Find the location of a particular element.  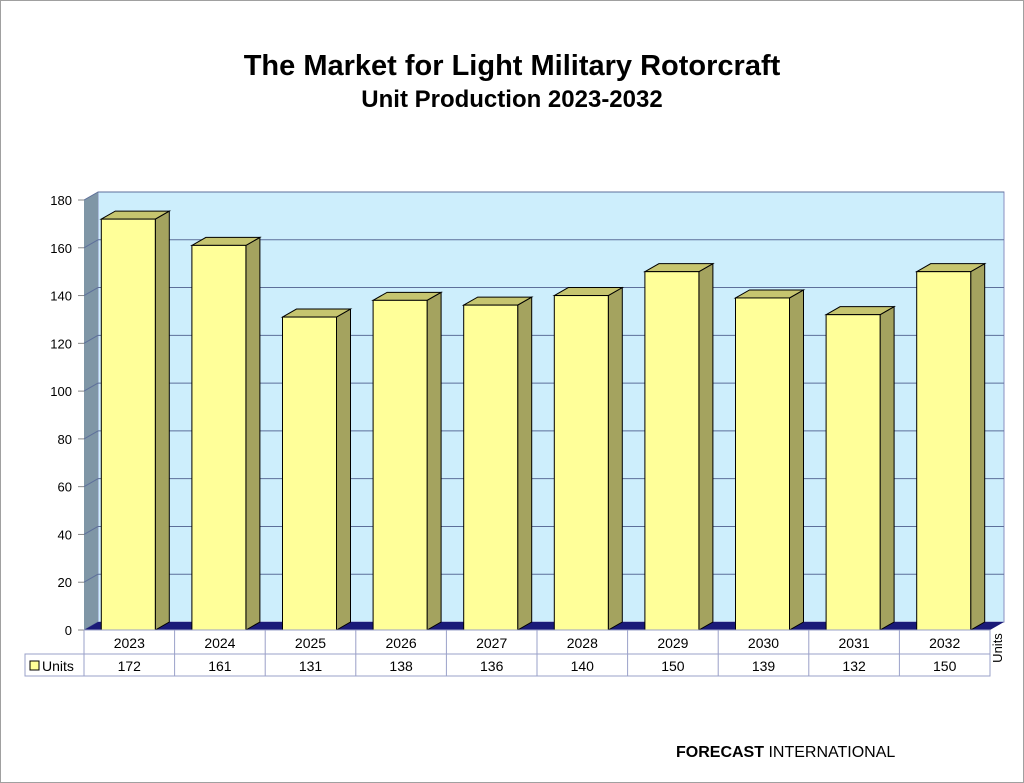

data-label: 131 is located at coordinates (311, 666).